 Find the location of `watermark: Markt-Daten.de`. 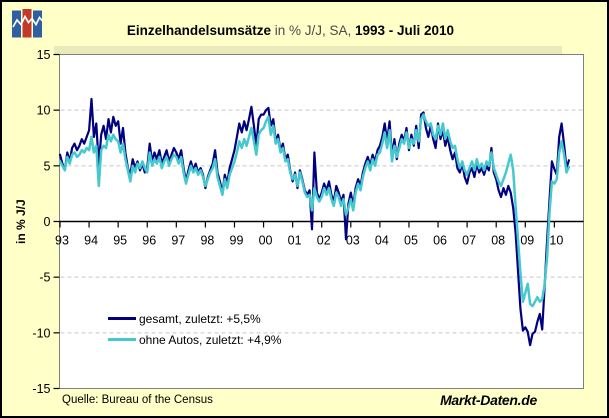

watermark: Markt-Daten.de is located at coordinates (488, 400).